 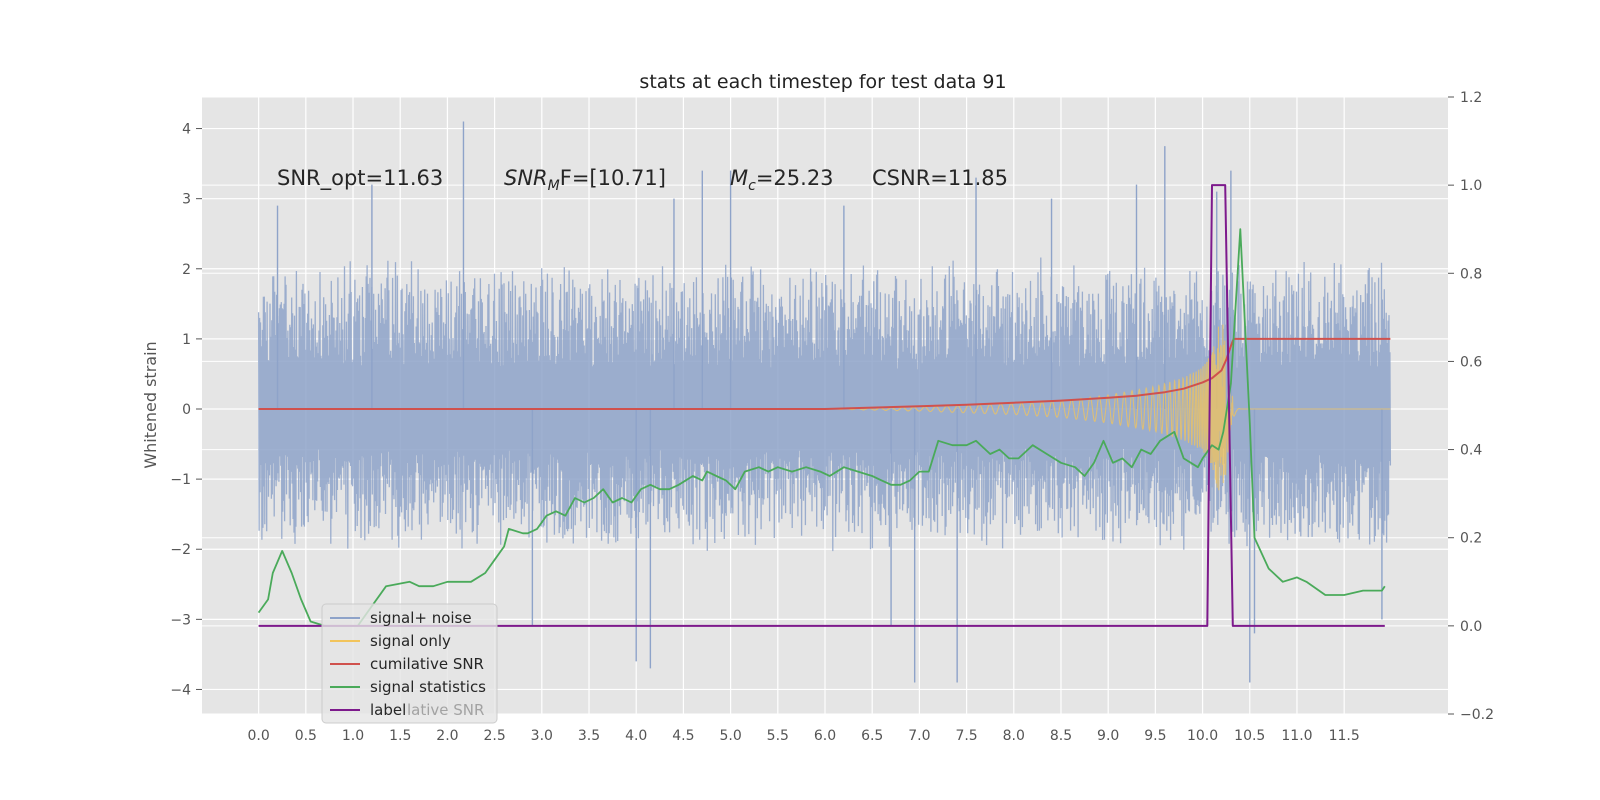 I want to click on y-tick-label: 3, so click(x=186, y=200).